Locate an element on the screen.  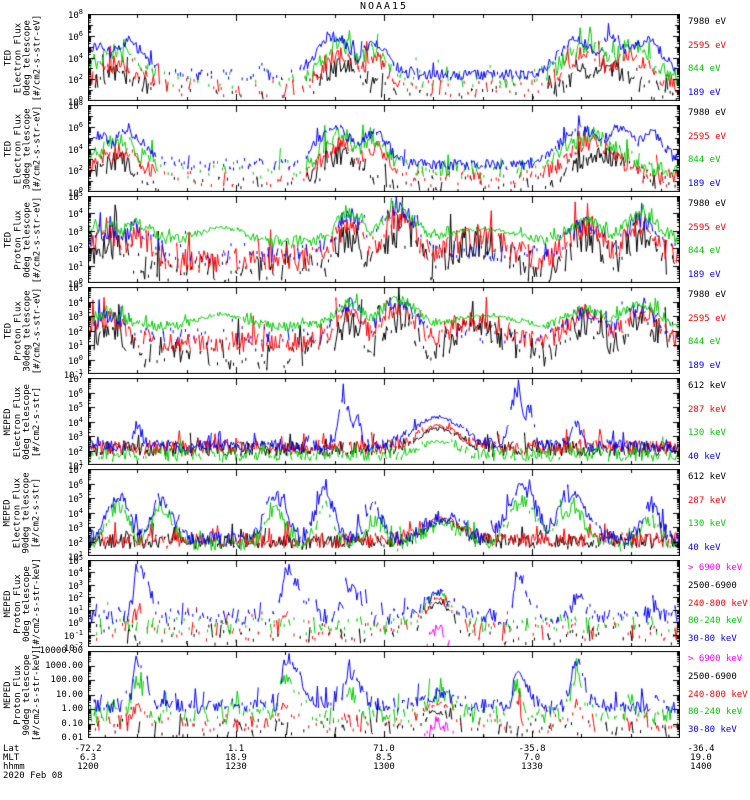
axis-value: 18.9 is located at coordinates (236, 758).